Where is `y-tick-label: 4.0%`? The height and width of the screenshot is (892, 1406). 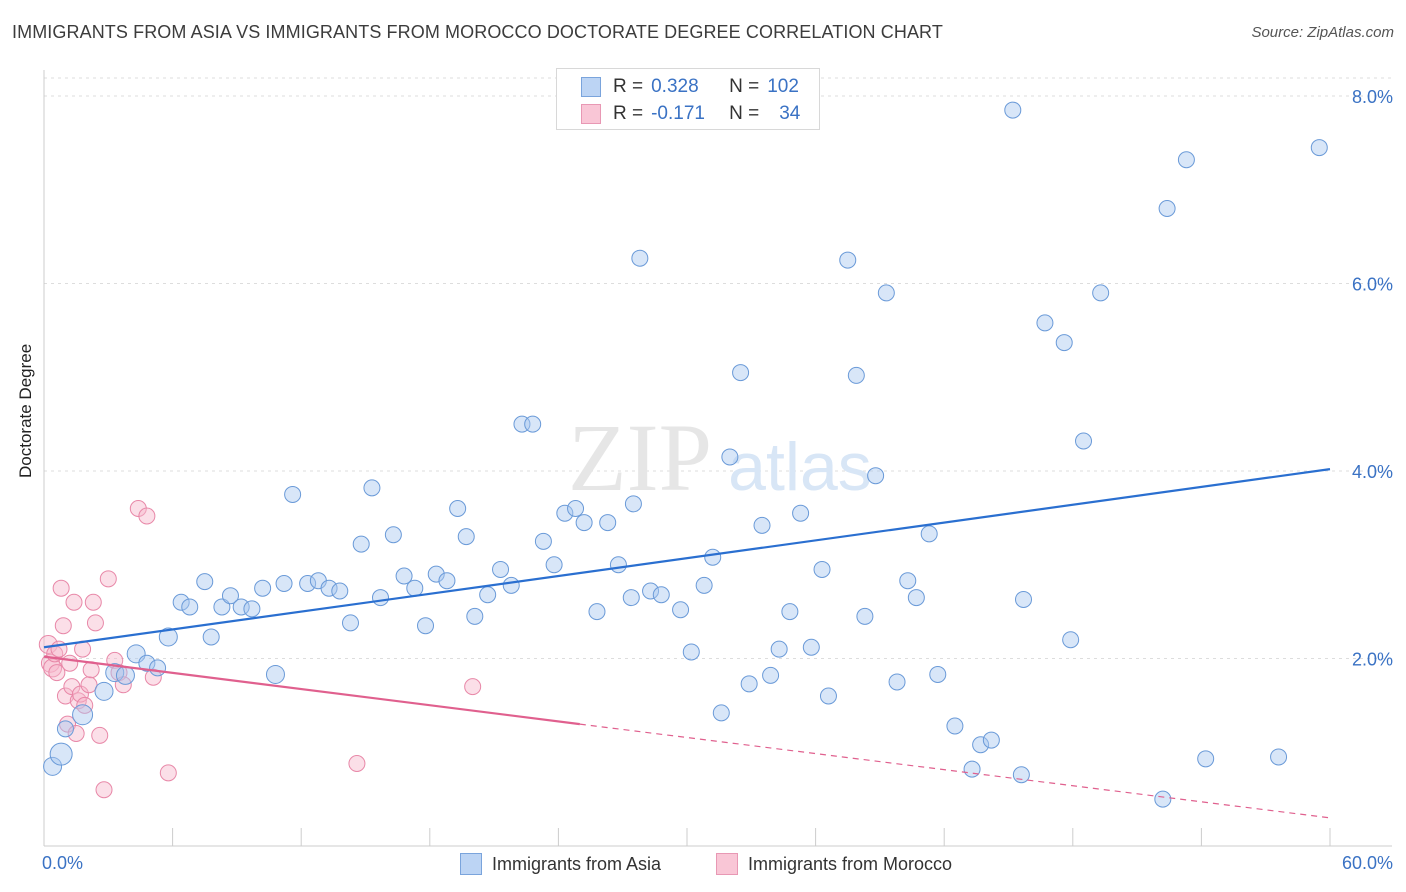
y-tick-label: 4.0% is located at coordinates (1372, 472).